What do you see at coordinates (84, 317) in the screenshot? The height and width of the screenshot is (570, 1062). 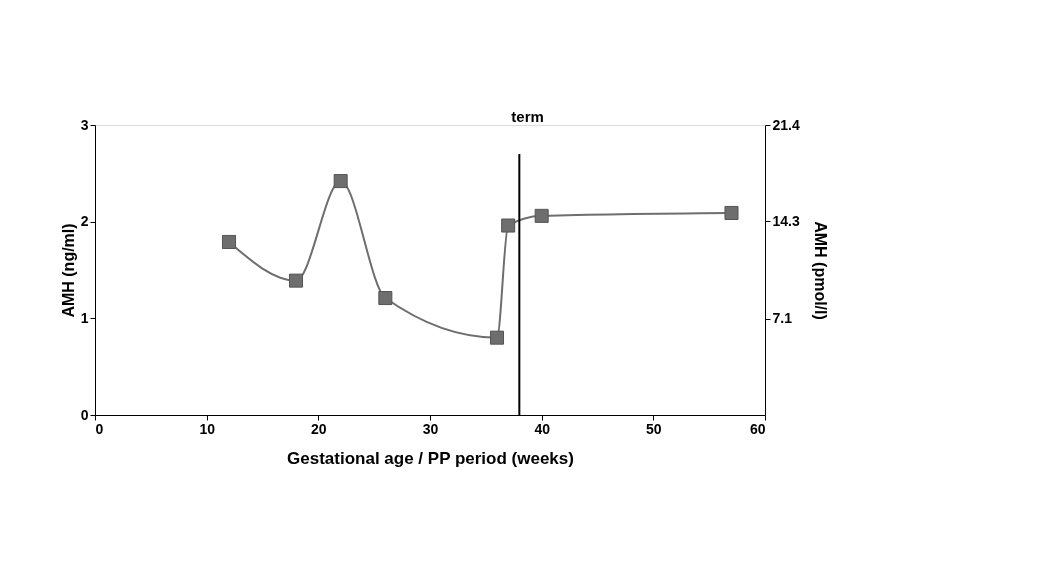 I see `y-tick-label: 1` at bounding box center [84, 317].